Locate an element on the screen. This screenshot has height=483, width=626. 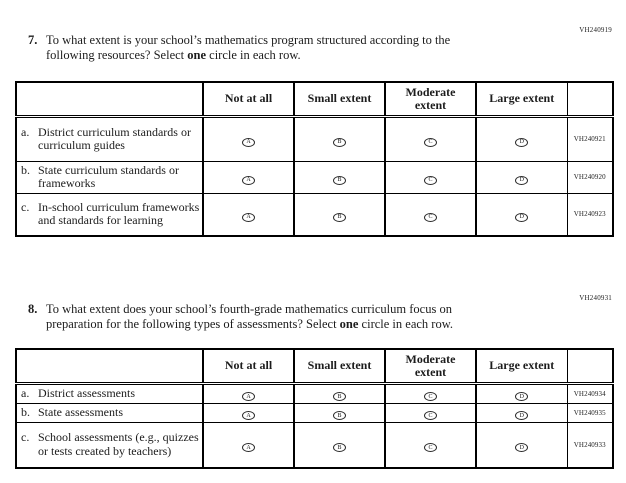
q7-header-large-extent: Large extent is located at coordinates (521, 100).